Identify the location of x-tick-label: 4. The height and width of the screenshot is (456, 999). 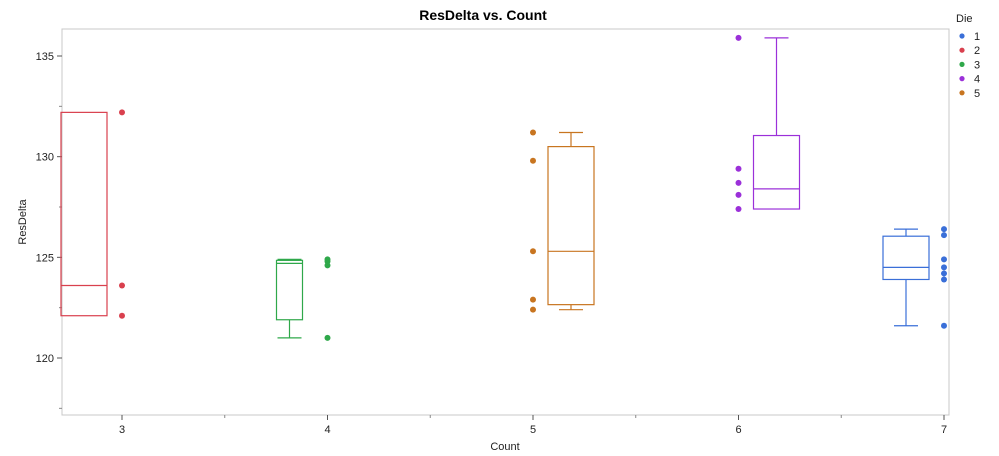
(327, 430).